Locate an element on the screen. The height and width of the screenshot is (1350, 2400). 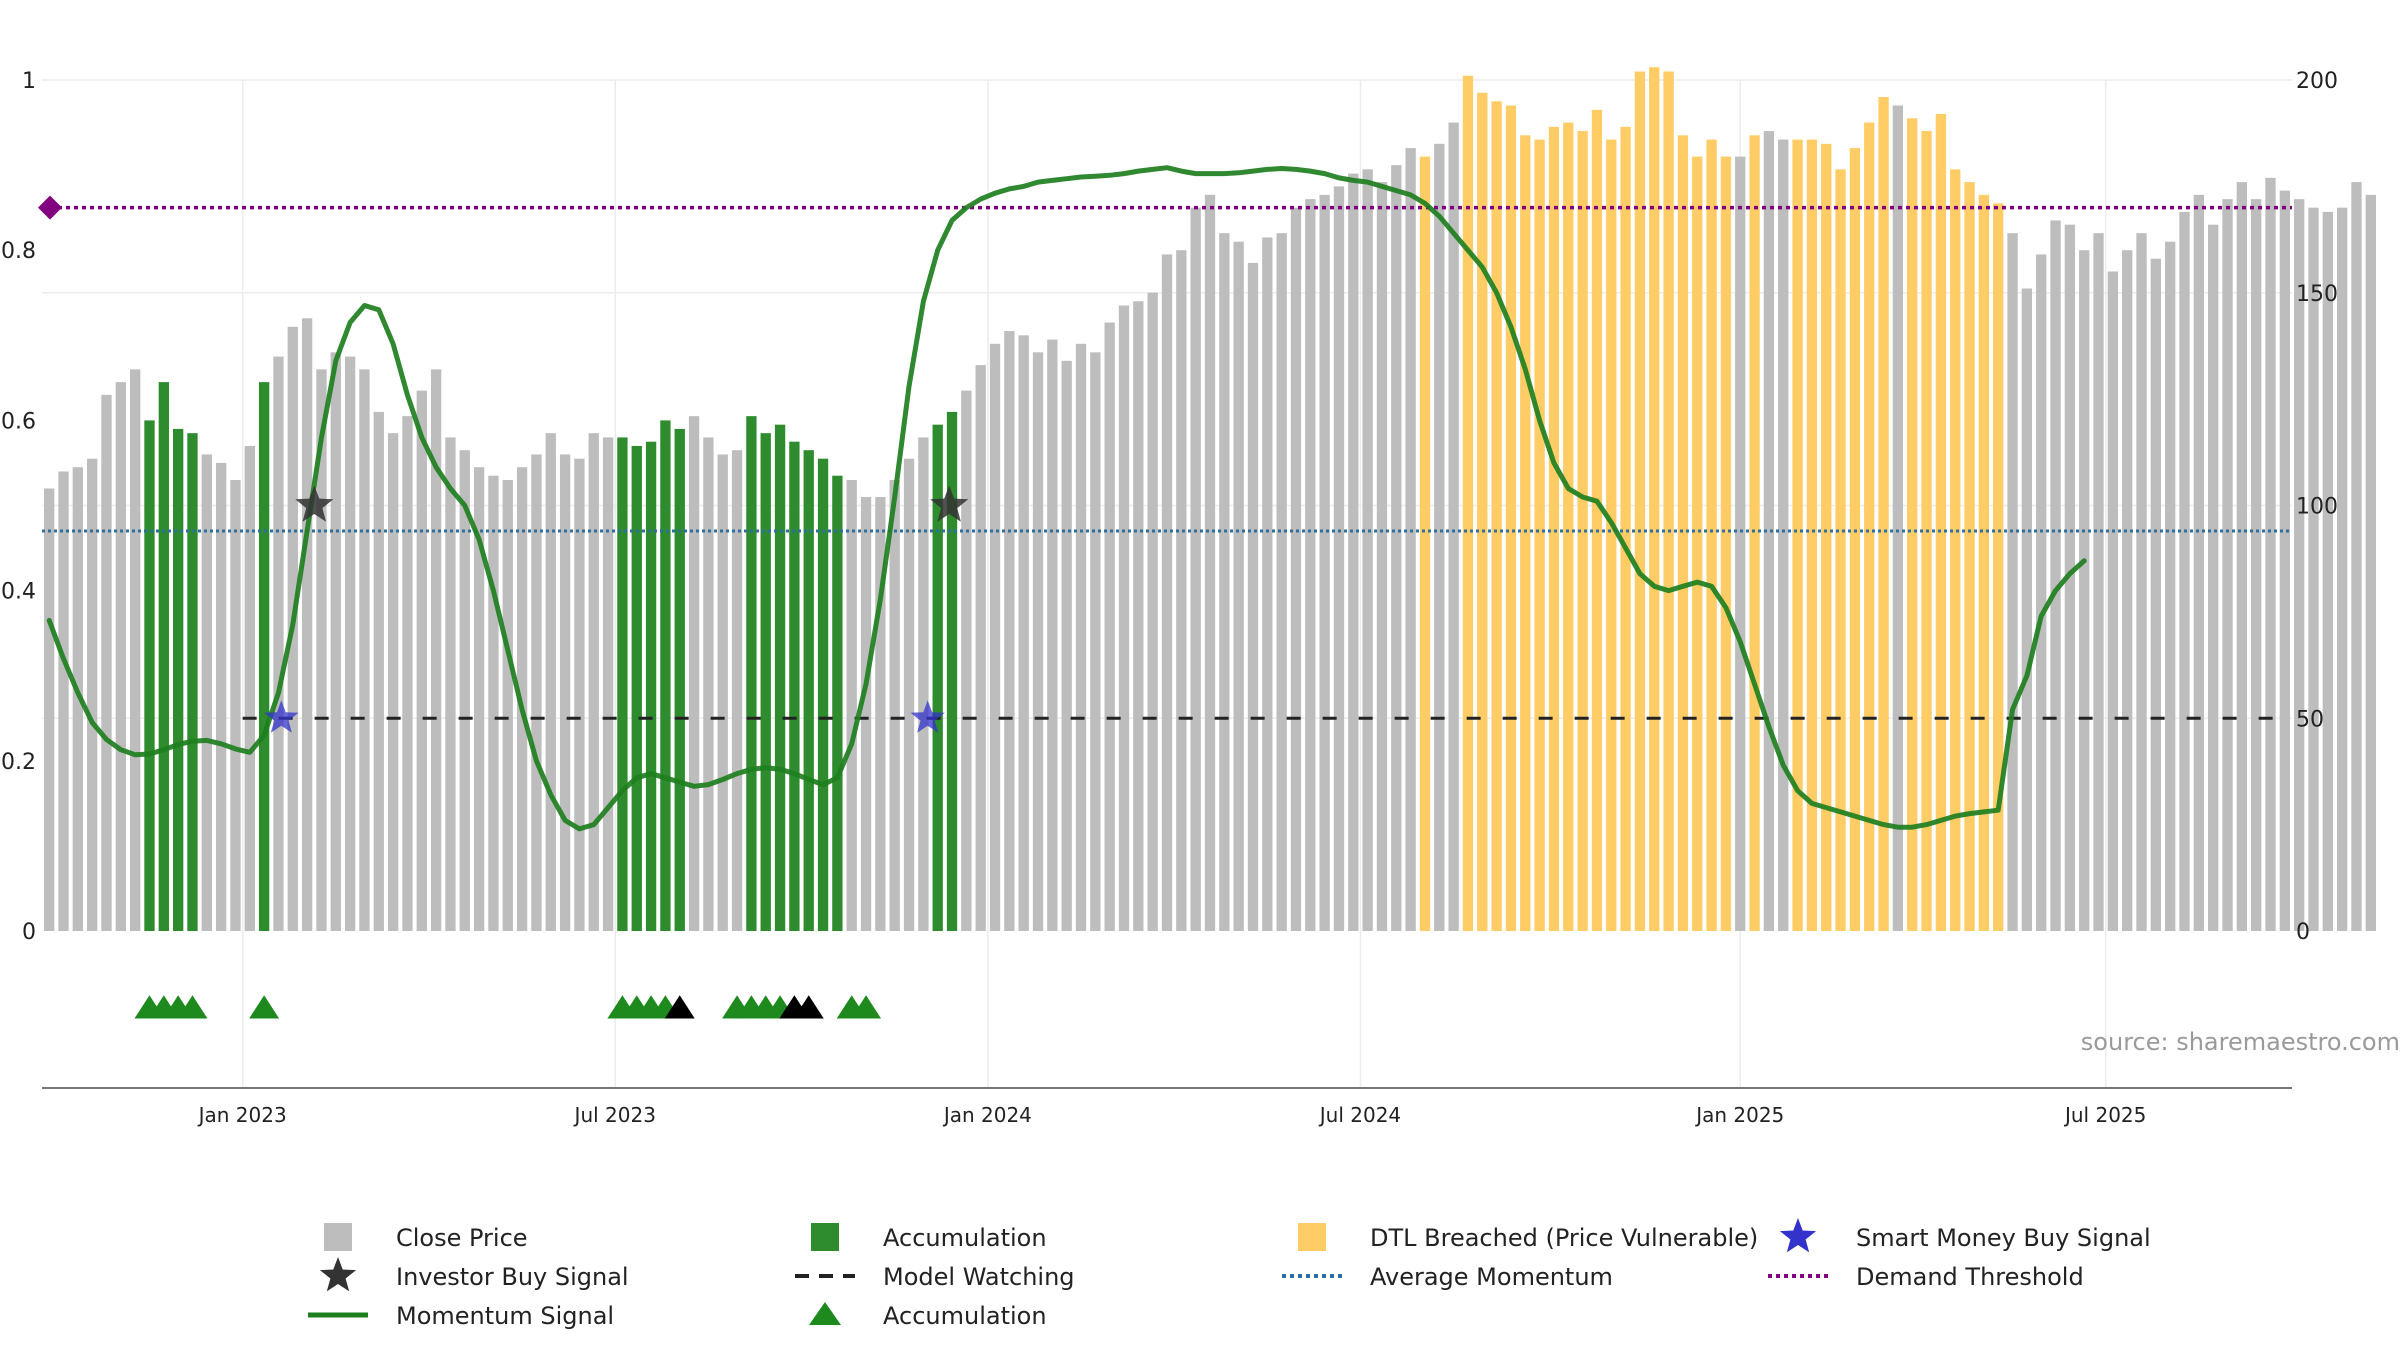
legend-item: DTL Breached (Price Vulnerable) is located at coordinates (1528, 1237).